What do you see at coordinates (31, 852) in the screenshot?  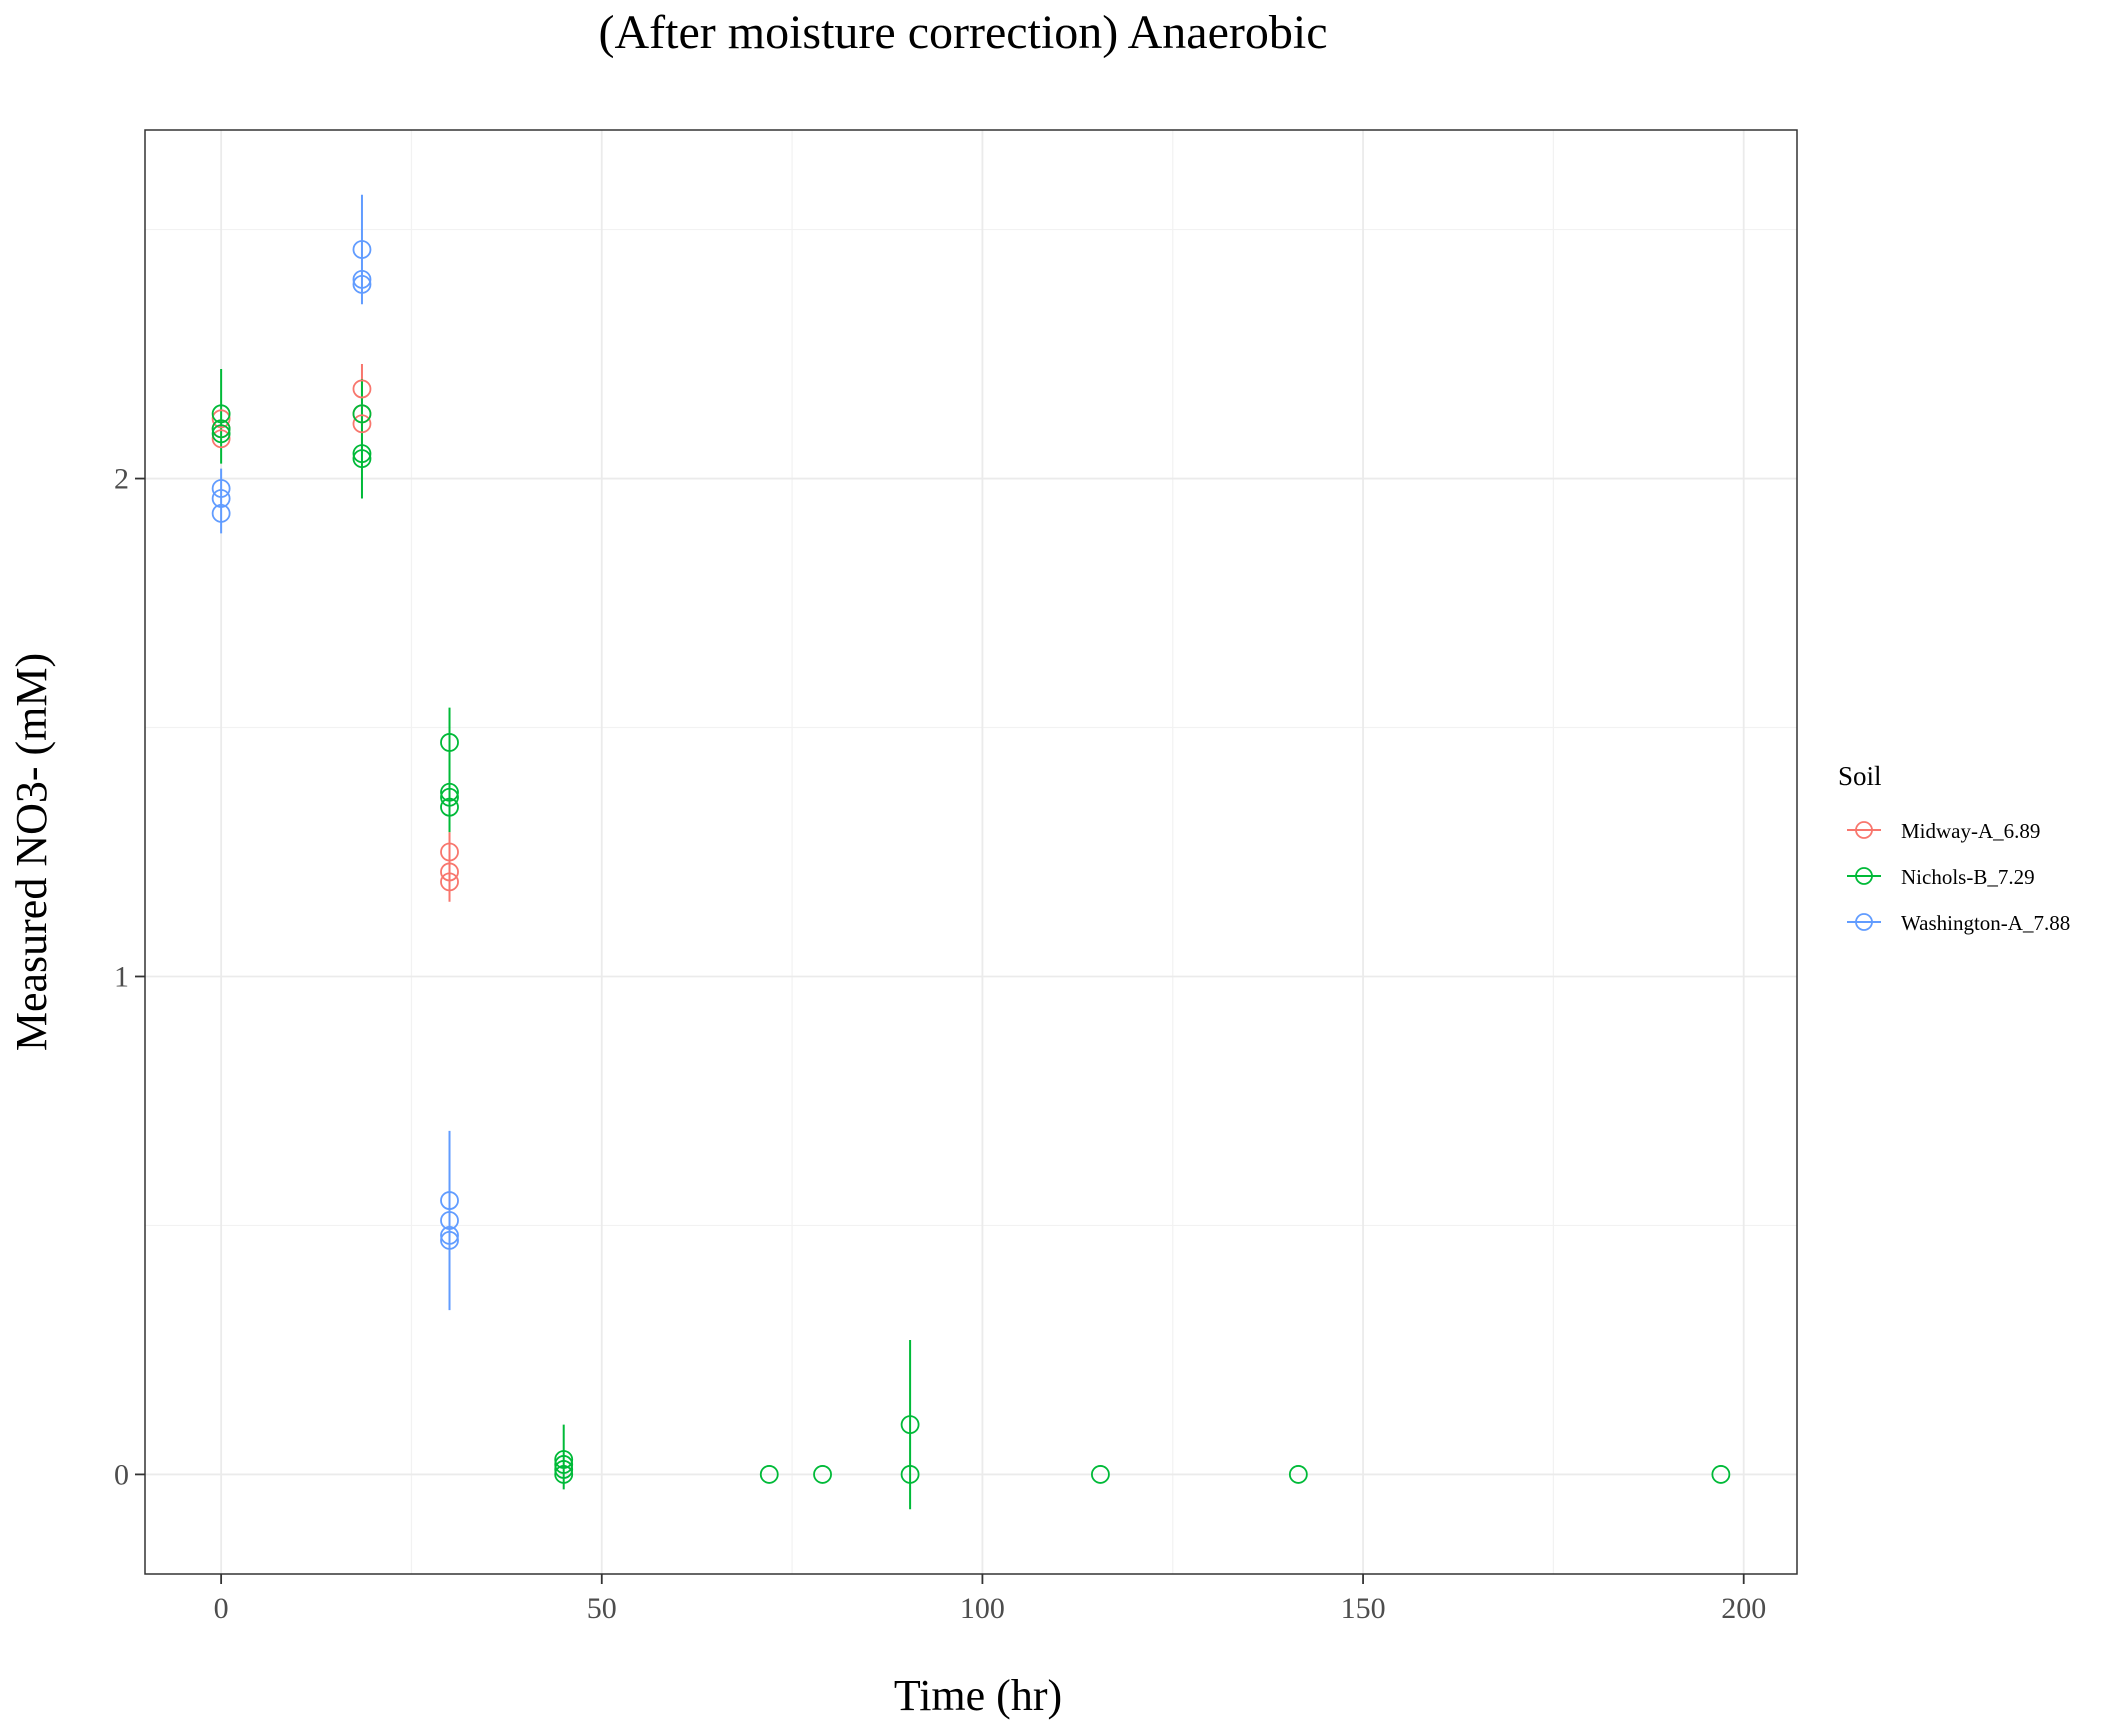 I see `y-axis-title: Measured NO3- (mM)` at bounding box center [31, 852].